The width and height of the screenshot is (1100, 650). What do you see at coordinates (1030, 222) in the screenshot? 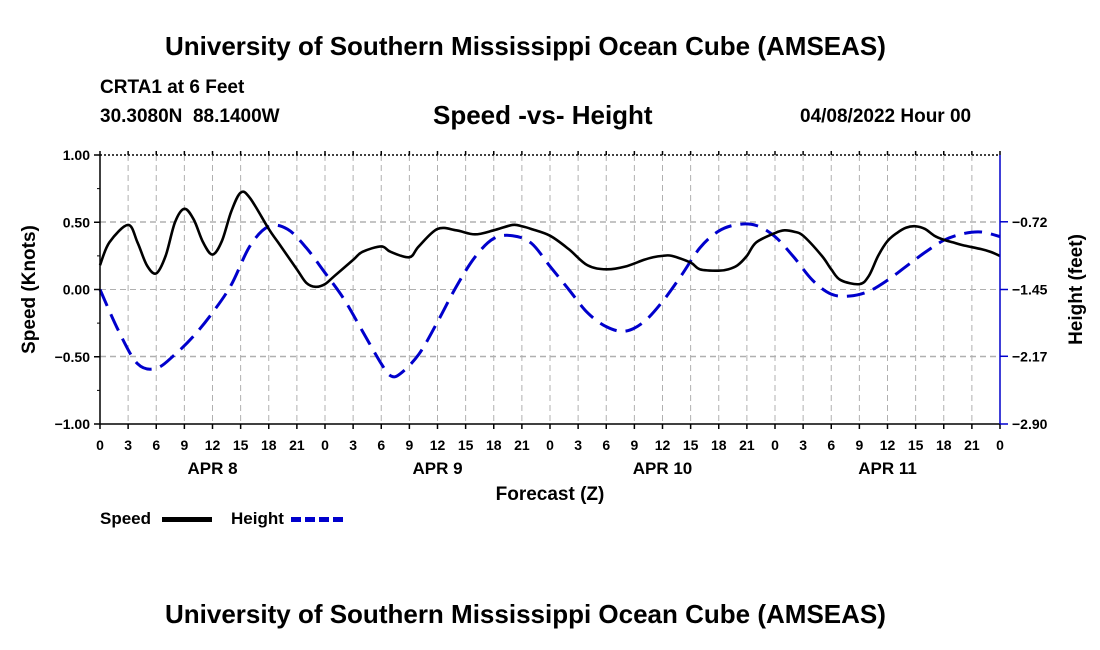
I see `y-right-tick-label: −0.72` at bounding box center [1030, 222].